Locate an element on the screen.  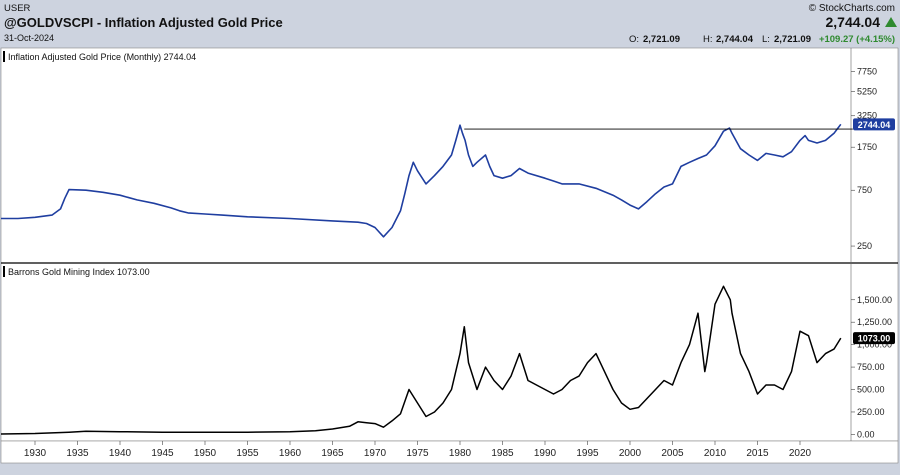
brand-credit: © StockCharts.com is located at coordinates (852, 8).